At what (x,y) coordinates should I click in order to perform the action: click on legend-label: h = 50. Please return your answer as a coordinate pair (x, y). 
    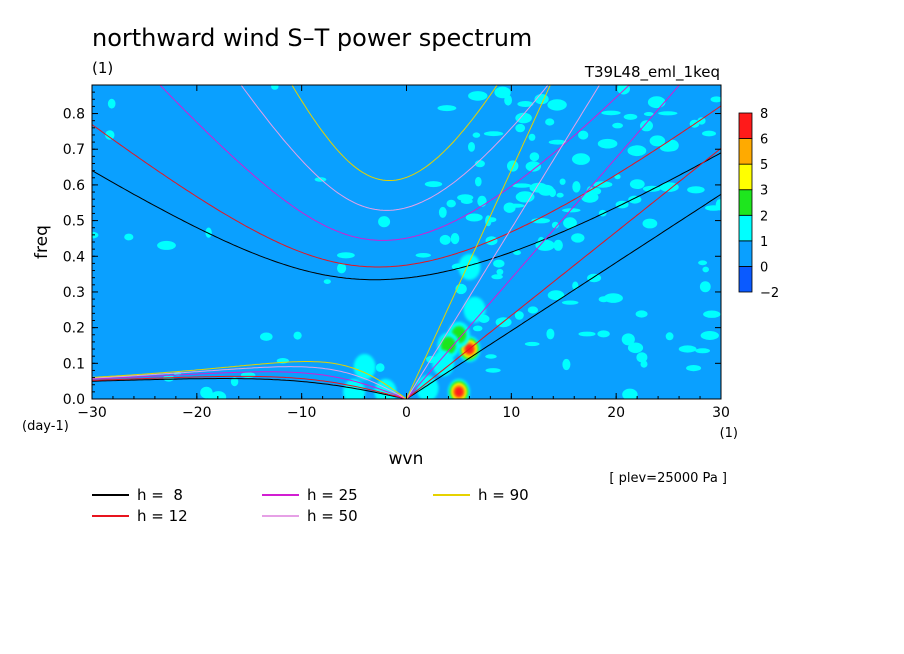
    Looking at the image, I should click on (332, 516).